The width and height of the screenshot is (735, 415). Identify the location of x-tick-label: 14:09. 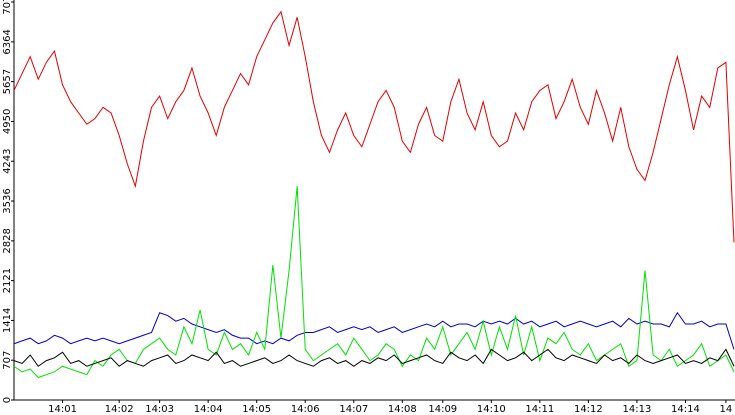
(442, 409).